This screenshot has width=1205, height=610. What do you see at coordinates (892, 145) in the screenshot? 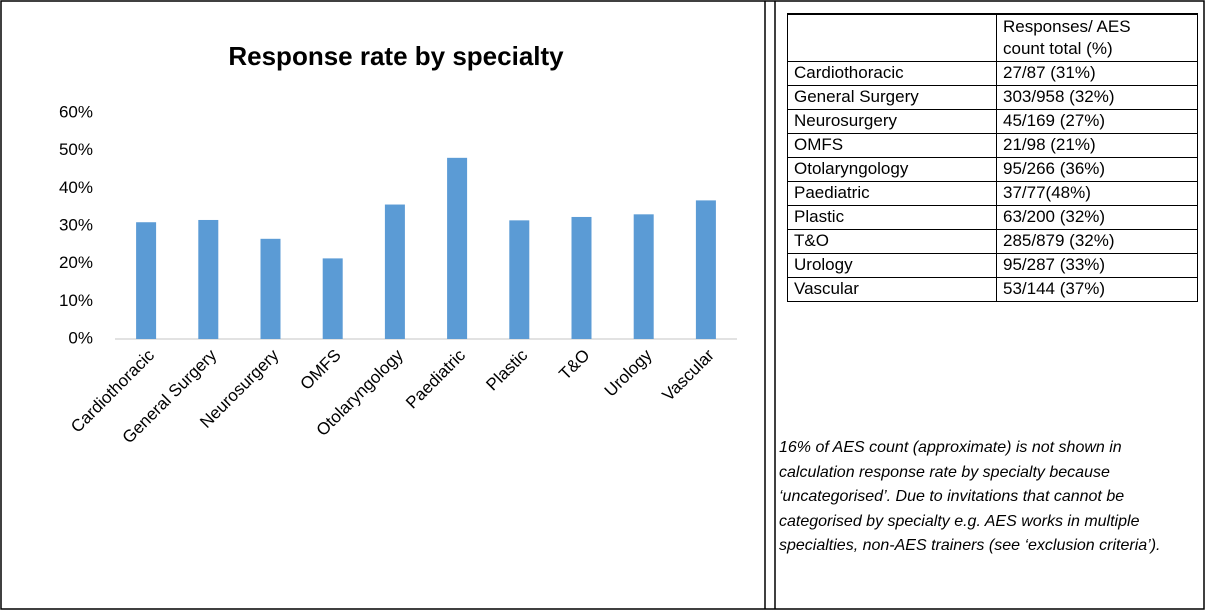
I see `table-cell: OMFS` at bounding box center [892, 145].